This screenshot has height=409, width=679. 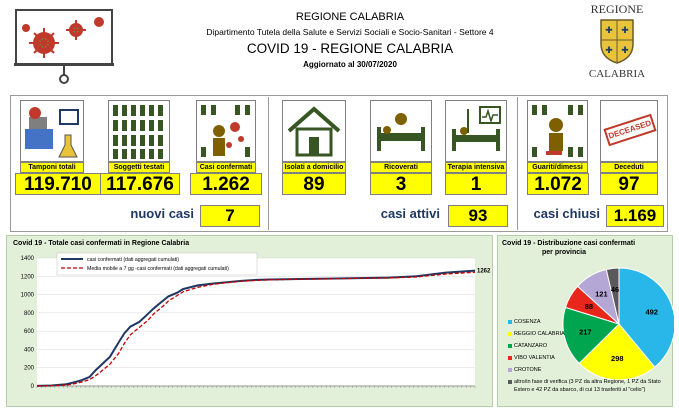 I want to click on deceased-stamp-icon: DECEASED, so click(x=630, y=130).